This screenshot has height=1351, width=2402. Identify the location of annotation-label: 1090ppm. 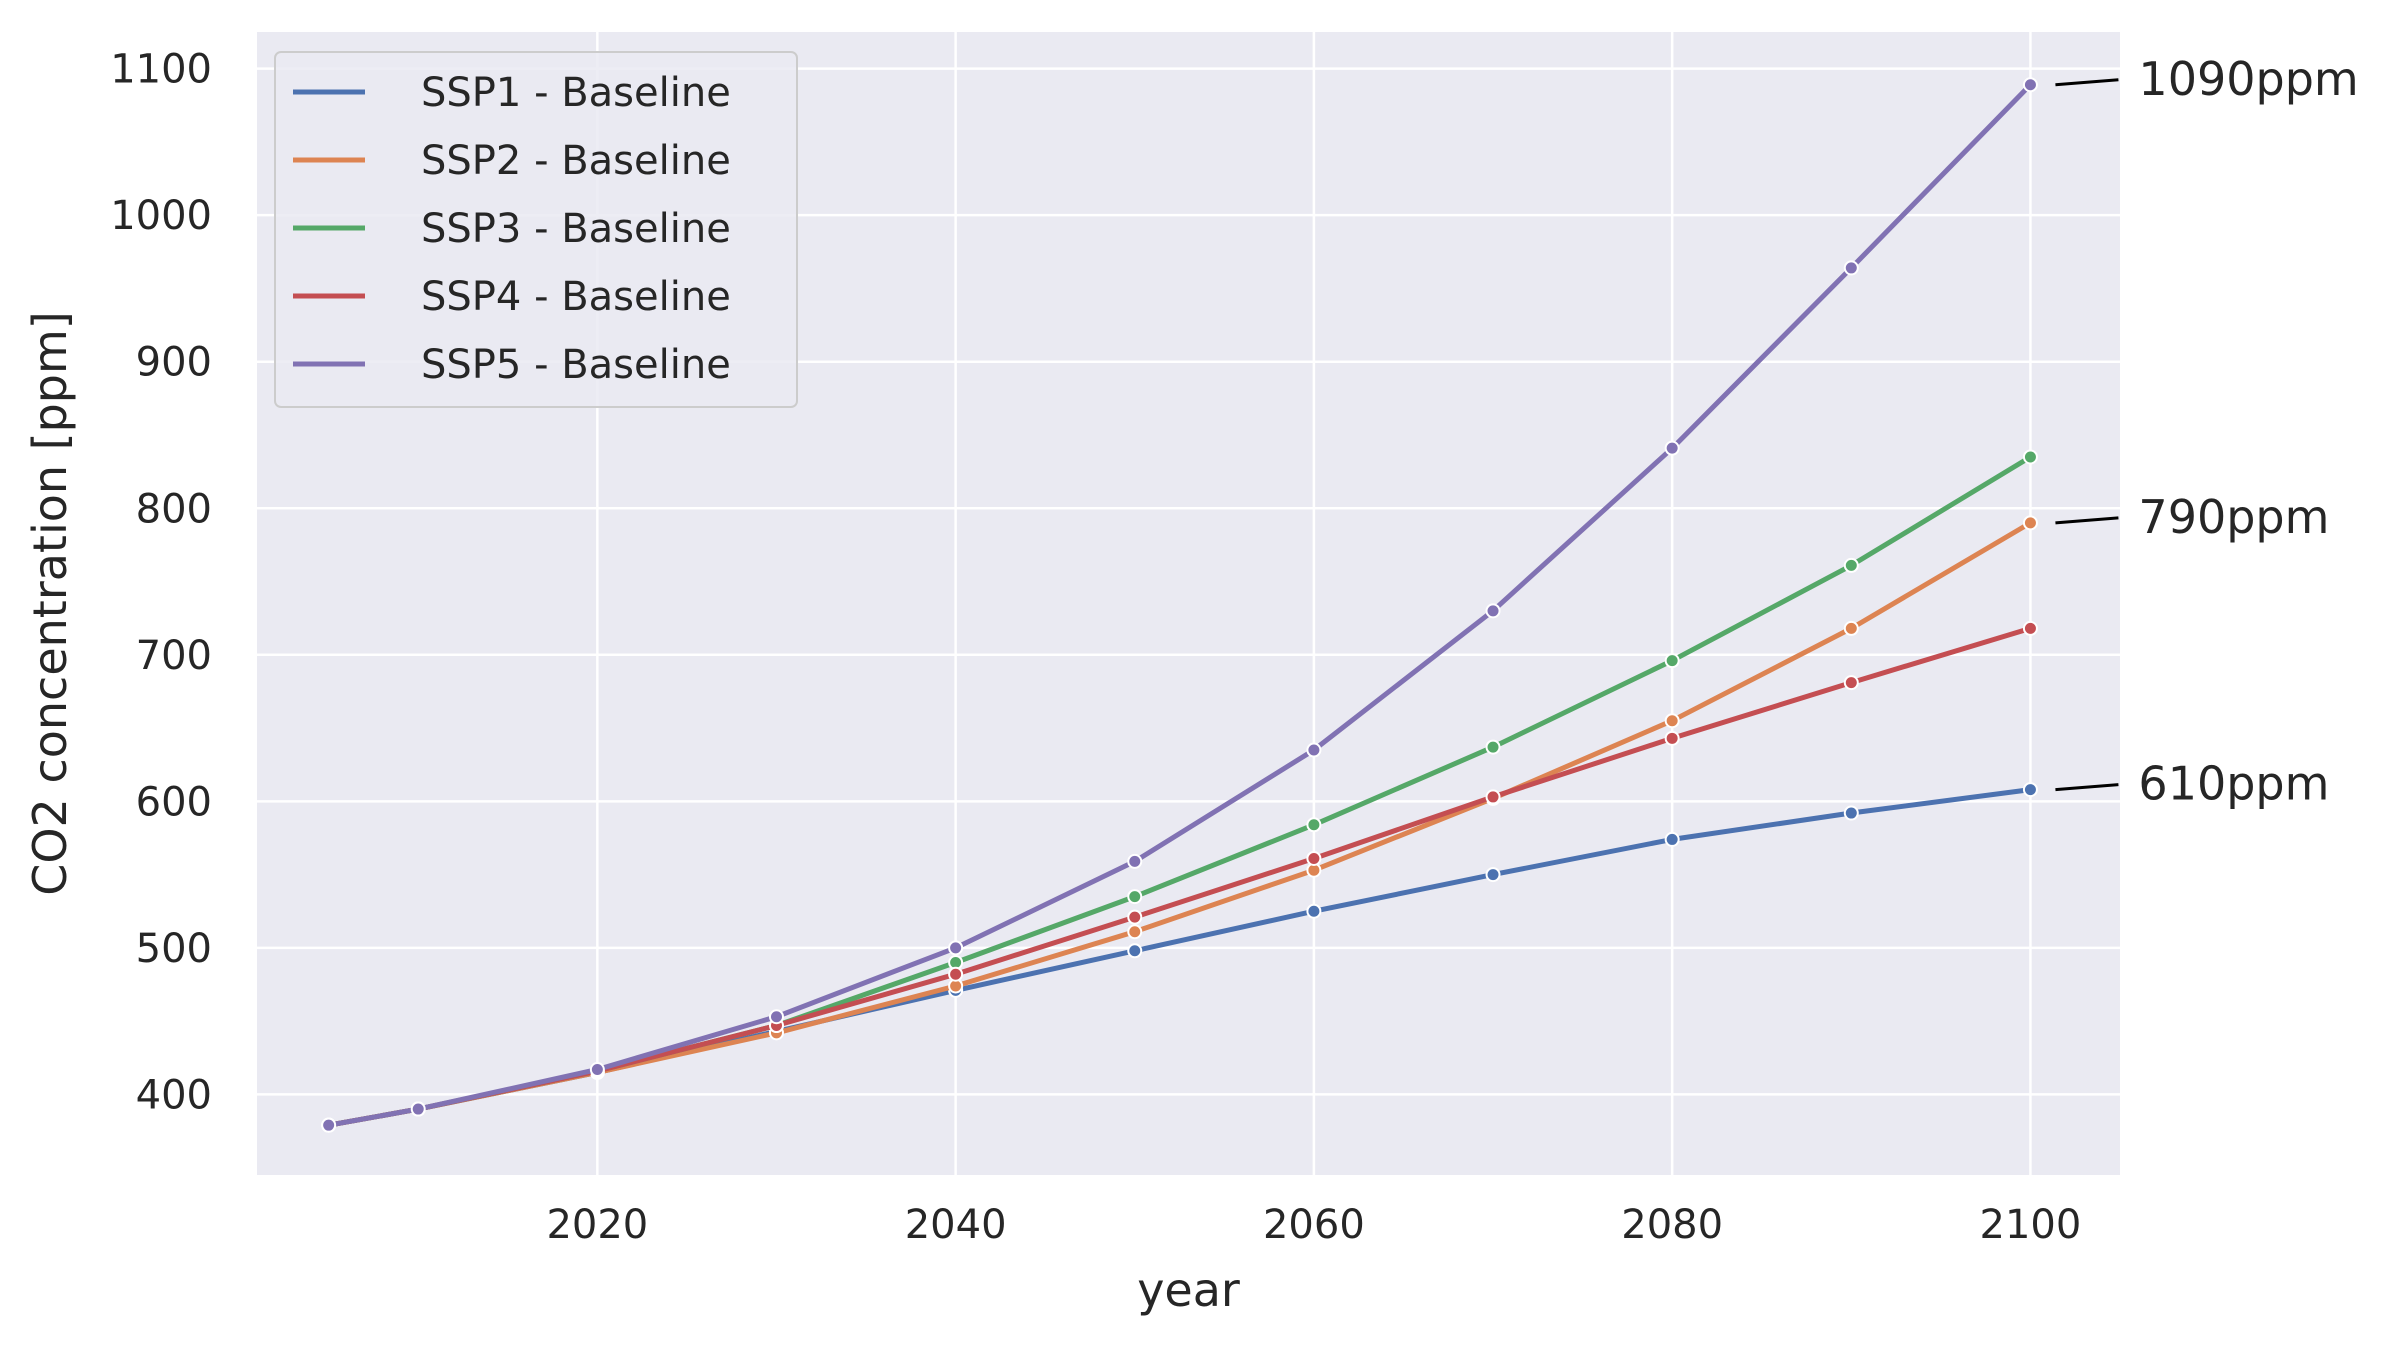
(2248, 79).